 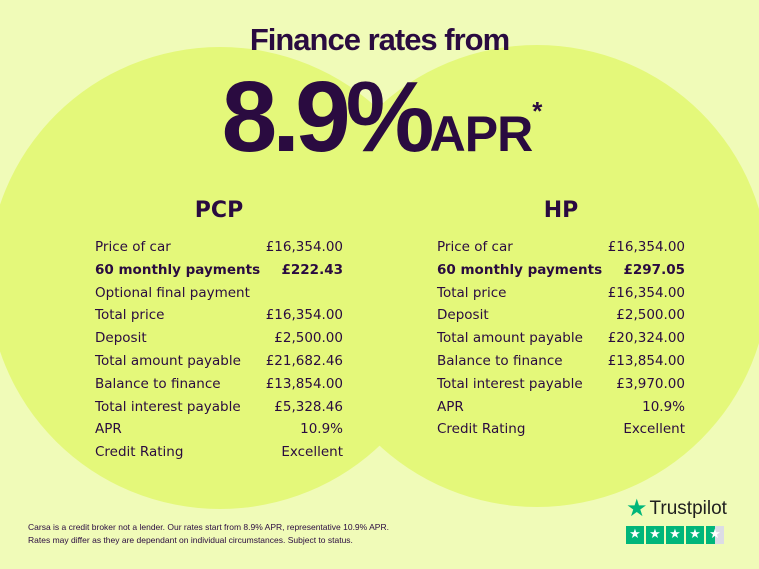 I want to click on row-label: Optional final payment, so click(x=172, y=292).